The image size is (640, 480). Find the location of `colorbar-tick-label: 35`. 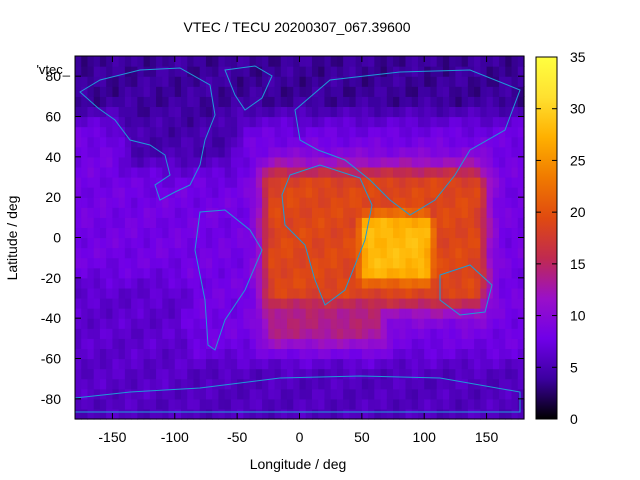

colorbar-tick-label: 35 is located at coordinates (578, 57).